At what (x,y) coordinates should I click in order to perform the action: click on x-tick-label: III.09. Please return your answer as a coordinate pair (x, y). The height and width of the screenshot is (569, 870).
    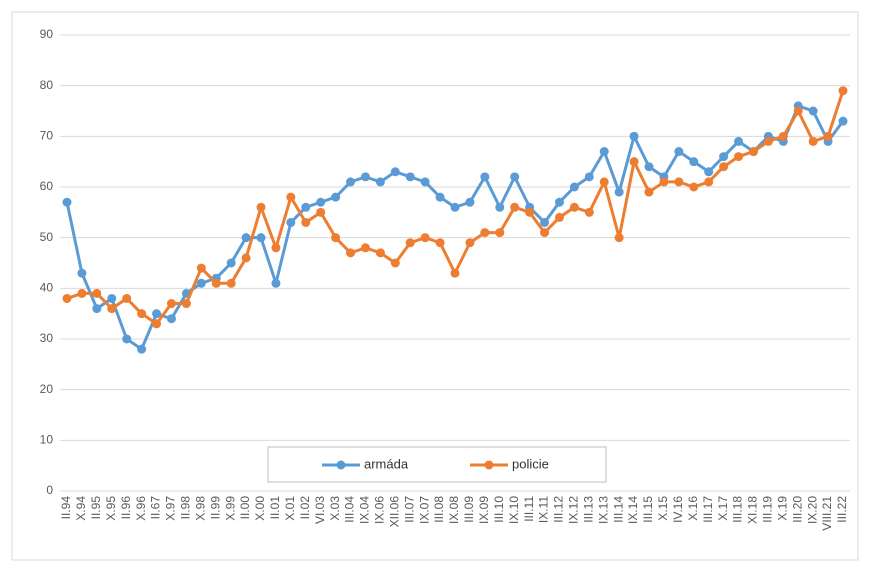
    Looking at the image, I should click on (469, 509).